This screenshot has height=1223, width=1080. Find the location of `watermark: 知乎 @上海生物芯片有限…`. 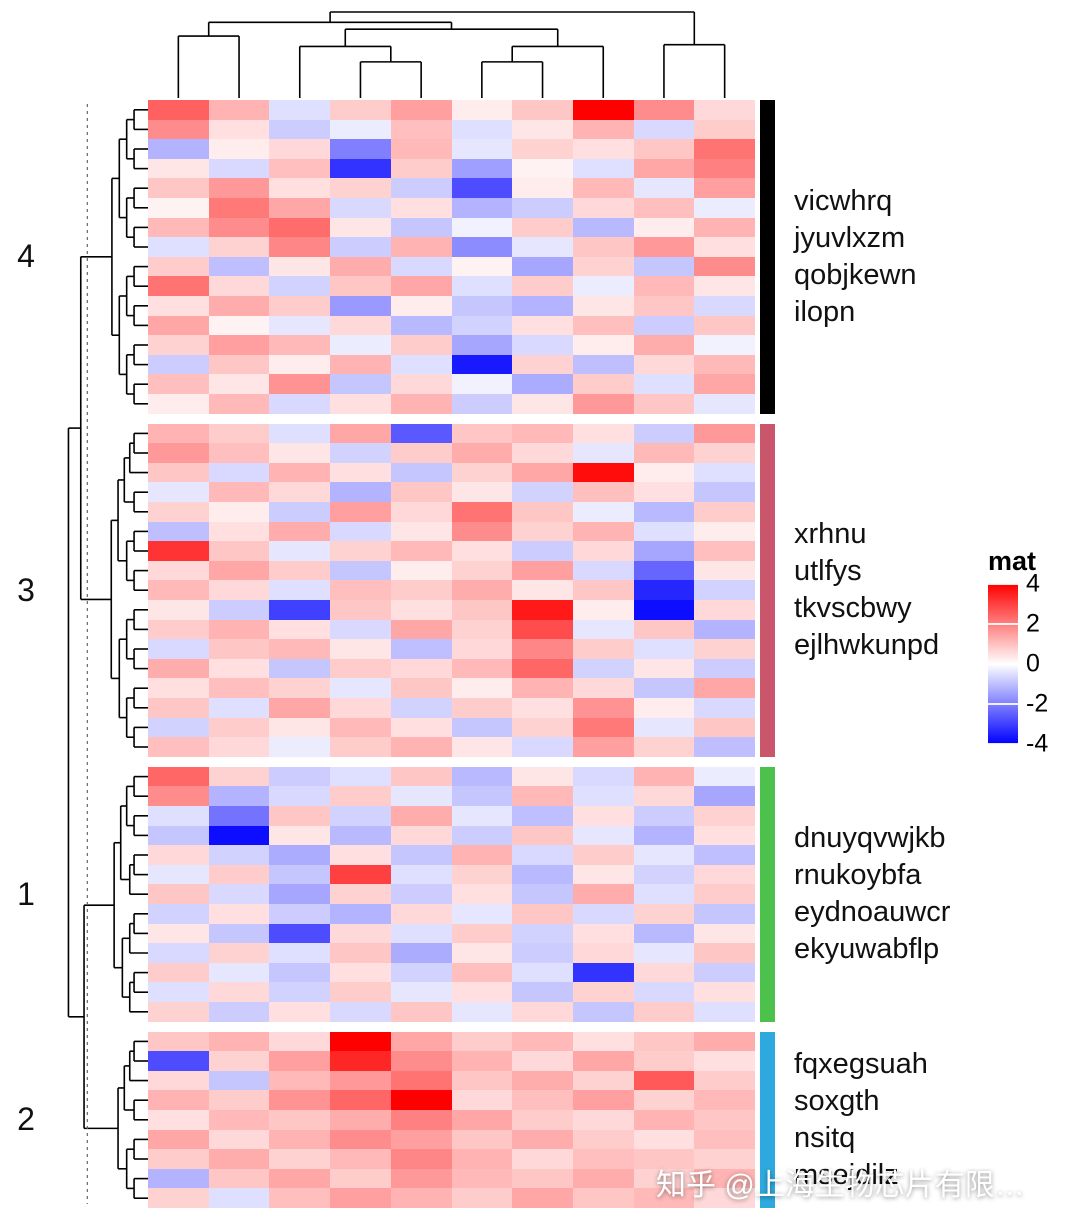

watermark: 知乎 @上海生物芯片有限… is located at coordinates (840, 1185).